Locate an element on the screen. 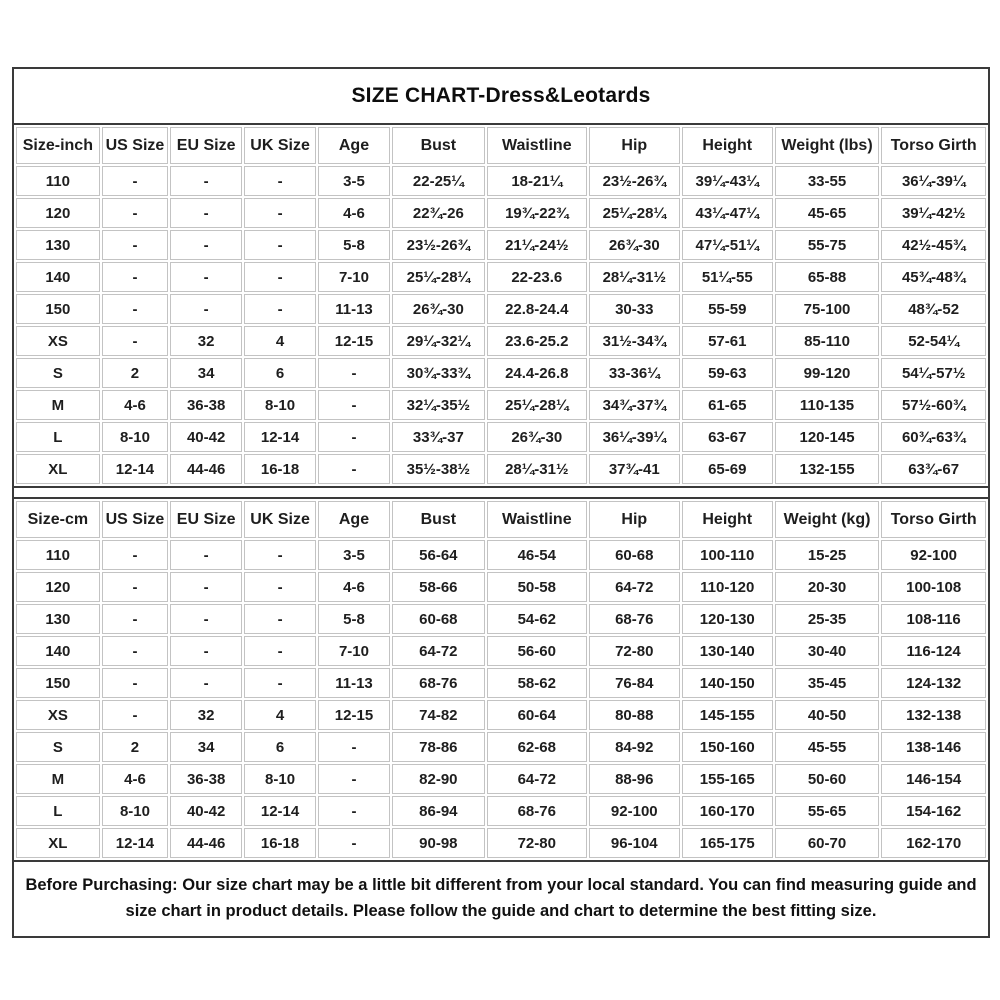 The height and width of the screenshot is (1000, 1000). table-cell: 92-100 is located at coordinates (634, 811).